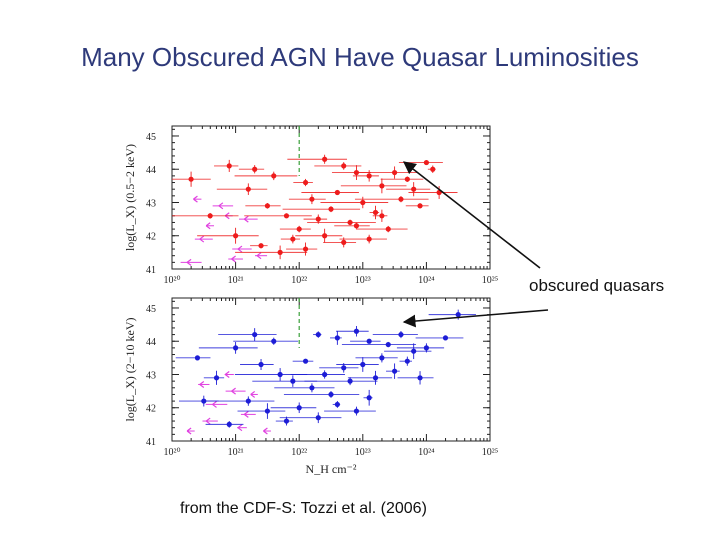 This screenshot has width=720, height=540. What do you see at coordinates (236, 280) in the screenshot?
I see `top-panel-x-tick-label: 10²¹` at bounding box center [236, 280].